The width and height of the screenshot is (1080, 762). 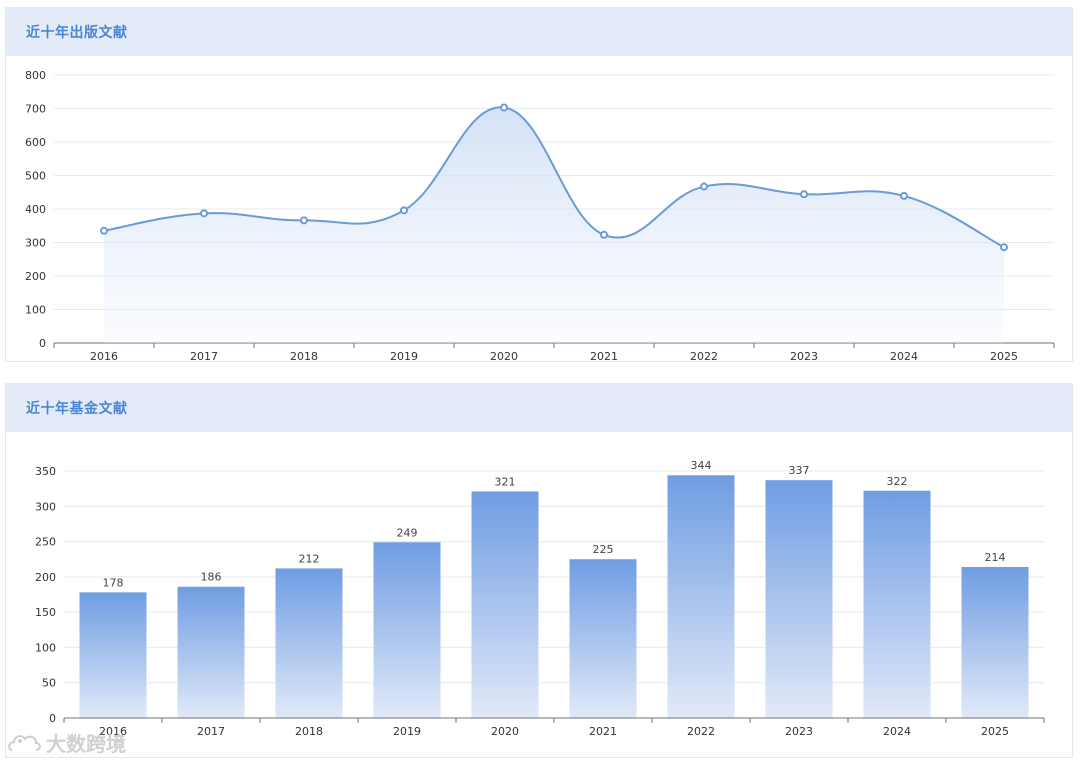 I want to click on watermark-text: 大数跨境, so click(x=86, y=744).